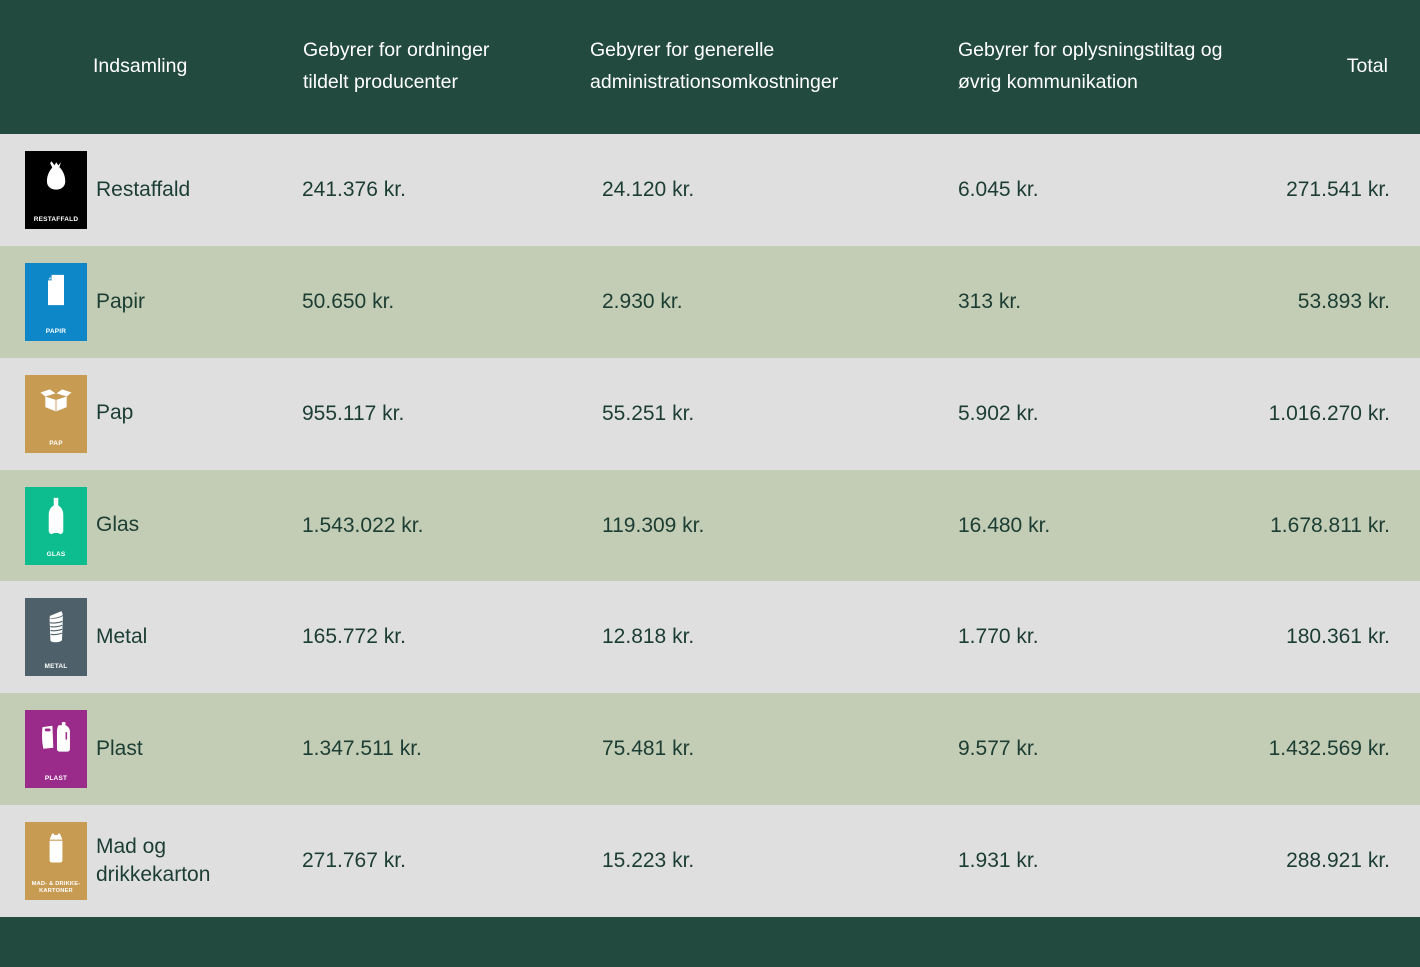 Image resolution: width=1420 pixels, height=967 pixels. Describe the element at coordinates (145, 749) in the screenshot. I see `material-cell: PLAST Plast` at that location.